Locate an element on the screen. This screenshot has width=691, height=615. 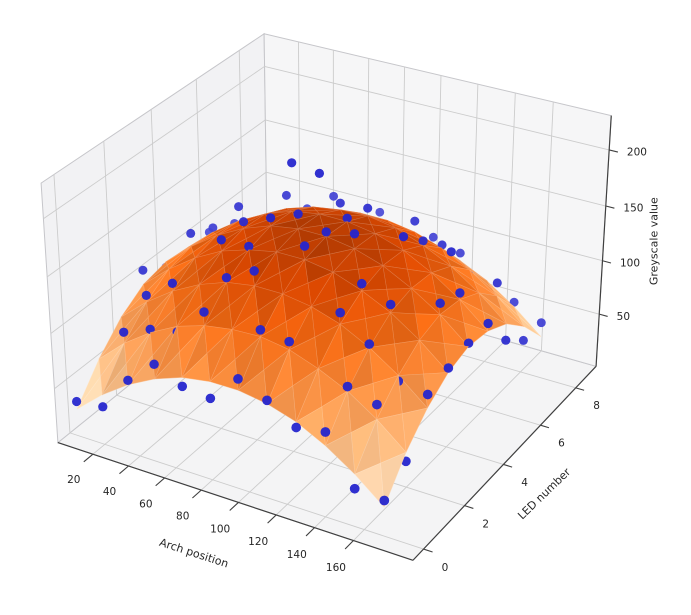
x-tick-40-label: 40 is located at coordinates (109, 492).